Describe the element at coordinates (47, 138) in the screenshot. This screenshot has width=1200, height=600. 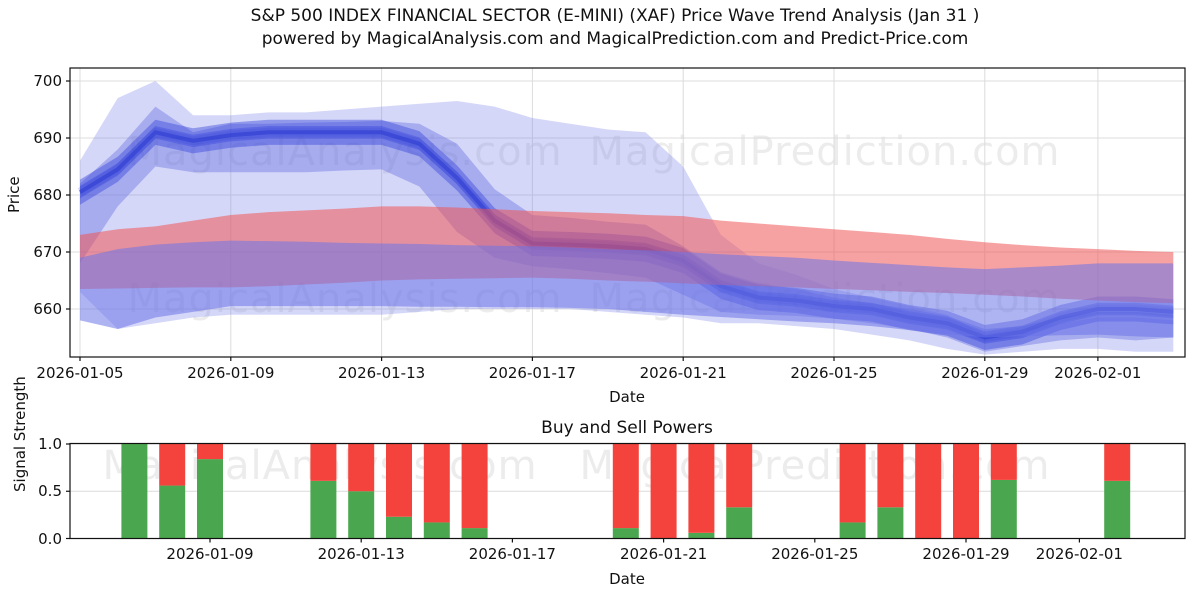
I see `price-y-tick-label: 690` at that location.